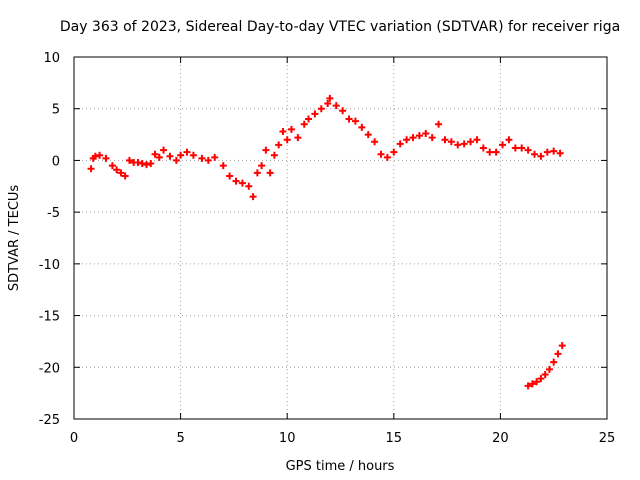 This screenshot has width=640, height=480. What do you see at coordinates (49, 420) in the screenshot?
I see `y-tick-label: -25` at bounding box center [49, 420].